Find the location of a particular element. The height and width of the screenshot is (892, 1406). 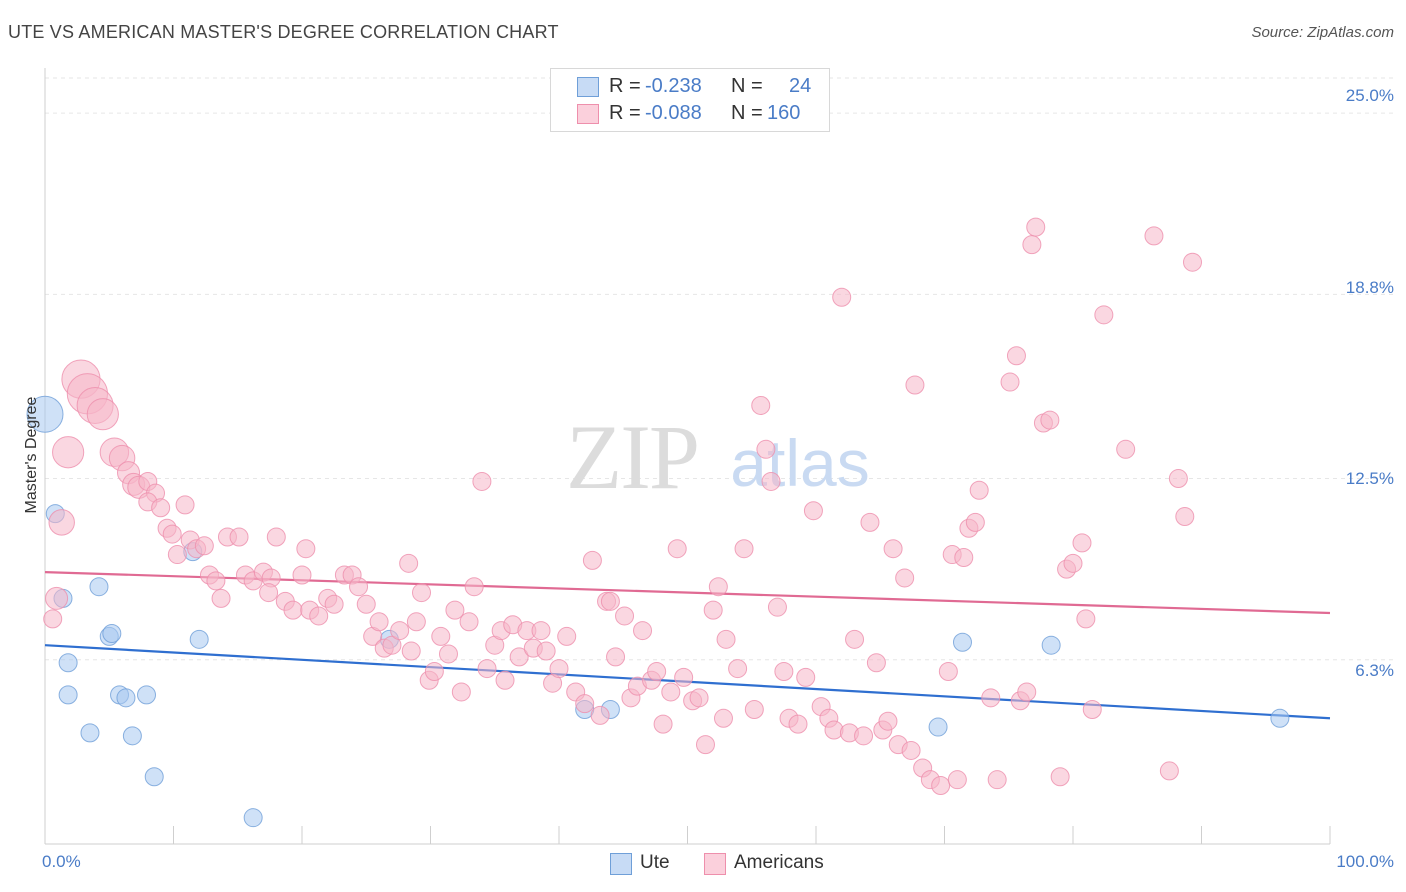

y-axis-label: Master's Degree is located at coordinates (31, 455).